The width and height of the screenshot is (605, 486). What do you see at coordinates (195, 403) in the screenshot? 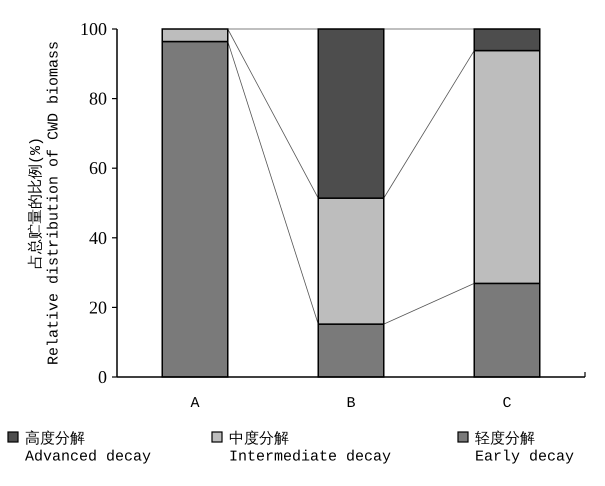
I see `x-tick-label: A` at bounding box center [195, 403].